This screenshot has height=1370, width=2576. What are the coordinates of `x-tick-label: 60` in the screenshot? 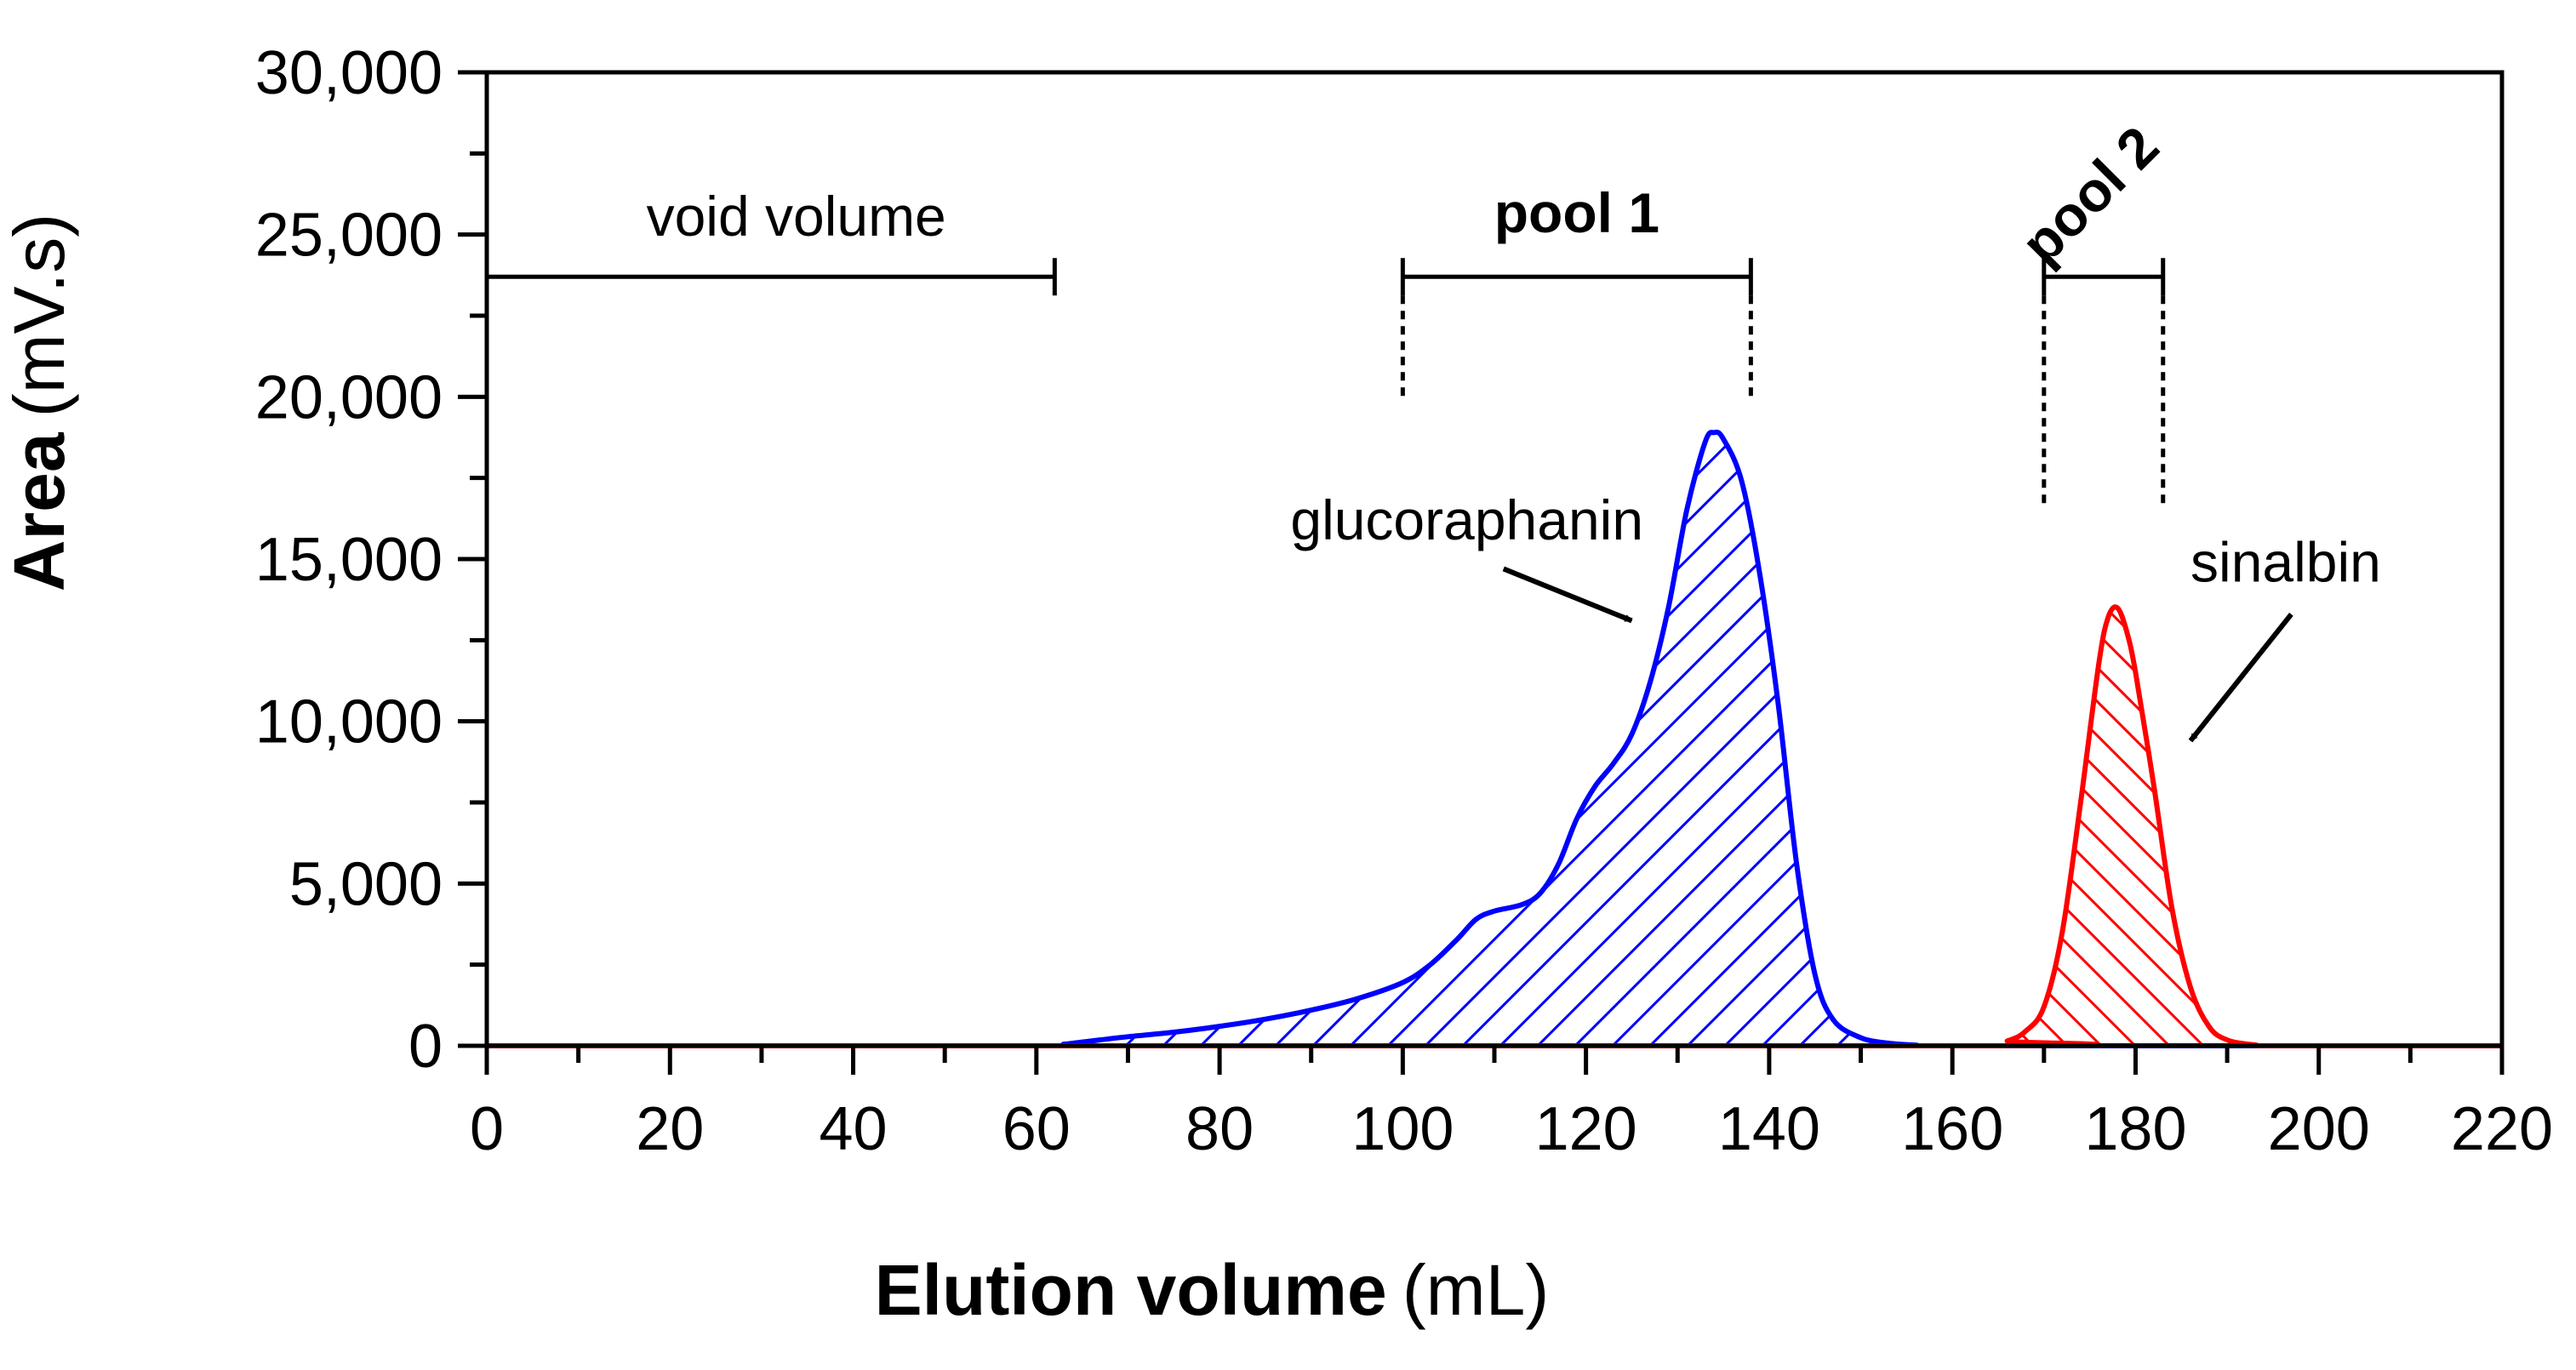 It's located at (1036, 1129).